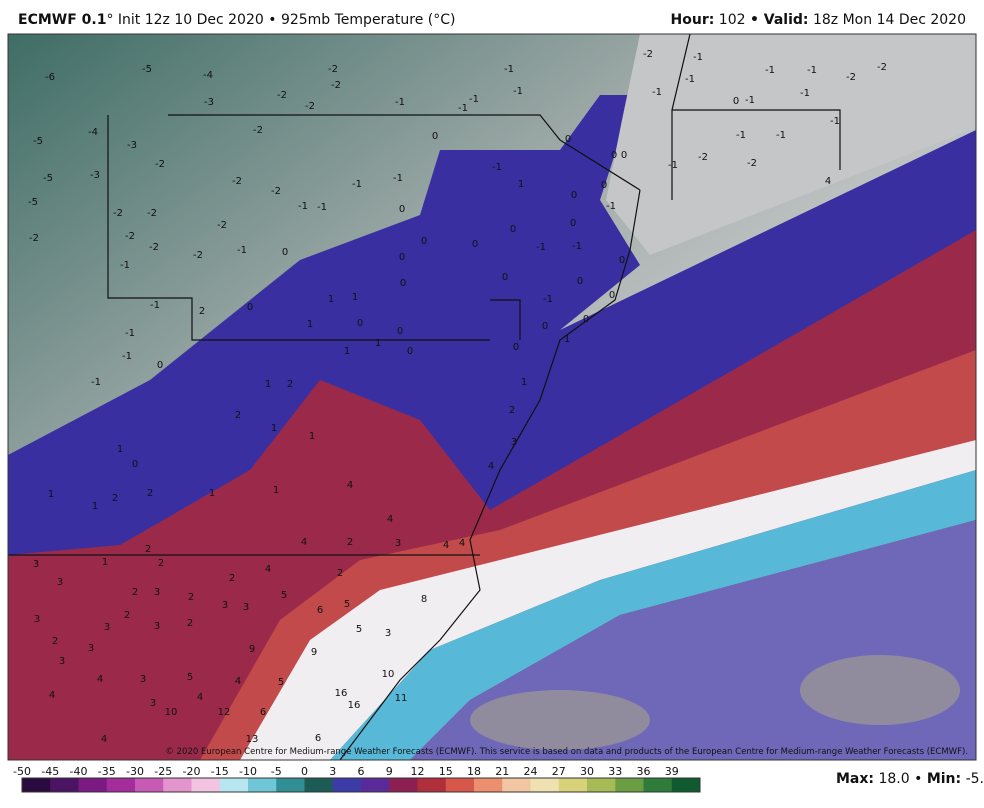 The width and height of the screenshot is (984, 808). What do you see at coordinates (587, 771) in the screenshot?
I see `colorbar-tick: 30` at bounding box center [587, 771].